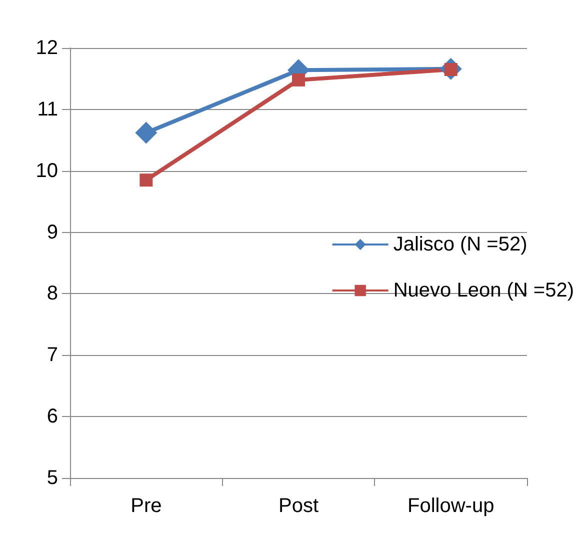  I want to click on x-tick-label: Pre, so click(146, 506).